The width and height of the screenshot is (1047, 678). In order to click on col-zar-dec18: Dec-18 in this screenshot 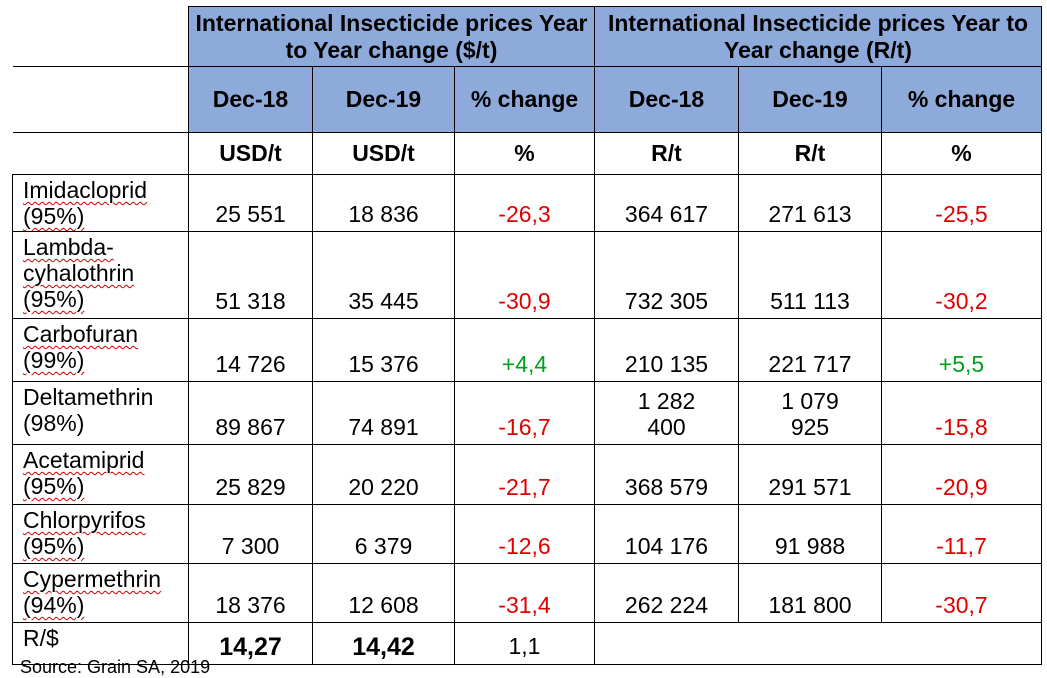, I will do `click(666, 99)`.